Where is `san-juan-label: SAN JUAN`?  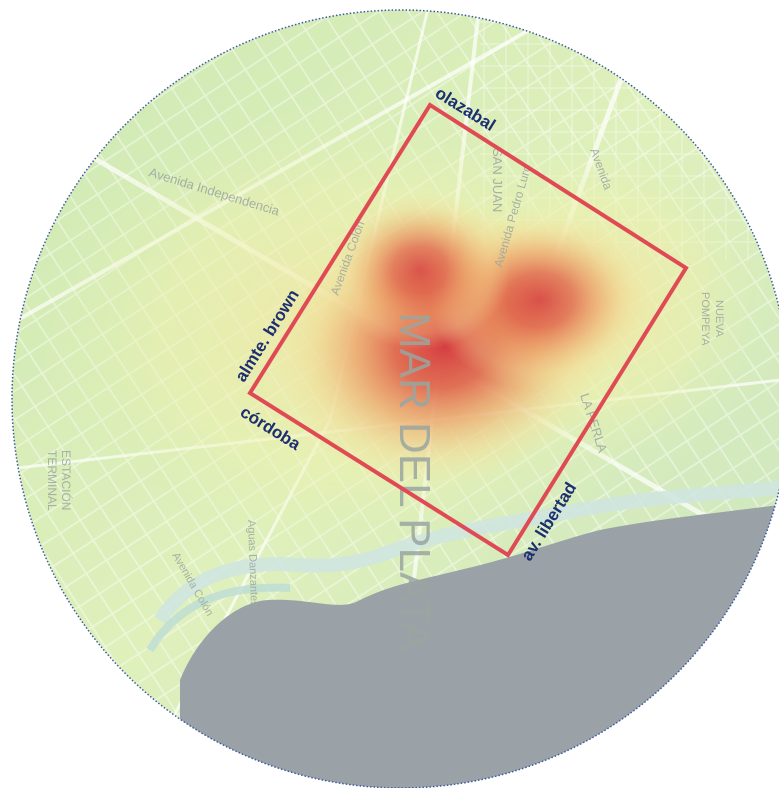 san-juan-label: SAN JUAN is located at coordinates (497, 180).